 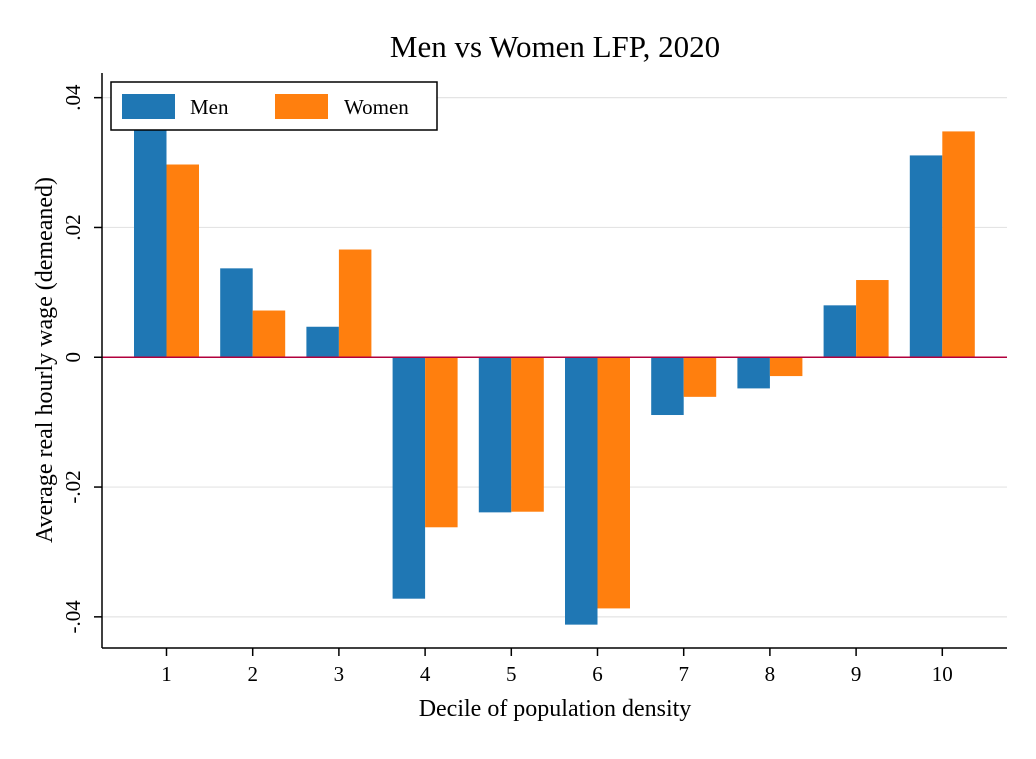 What do you see at coordinates (683, 674) in the screenshot?
I see `x-tick-label: 7` at bounding box center [683, 674].